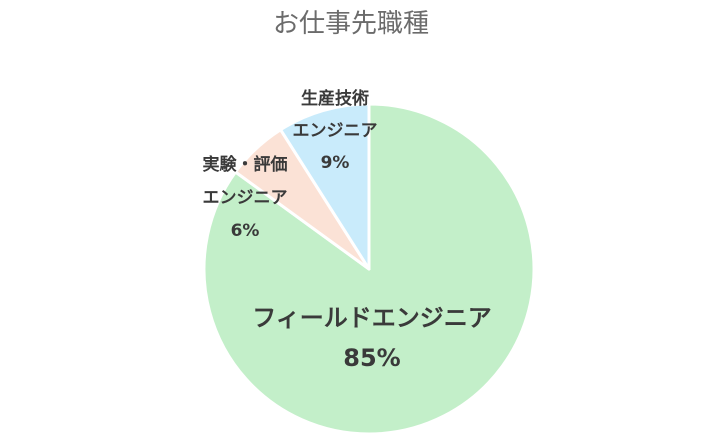 This screenshot has width=723, height=441. I want to click on slice-value-label-0: 85%, so click(371, 358).